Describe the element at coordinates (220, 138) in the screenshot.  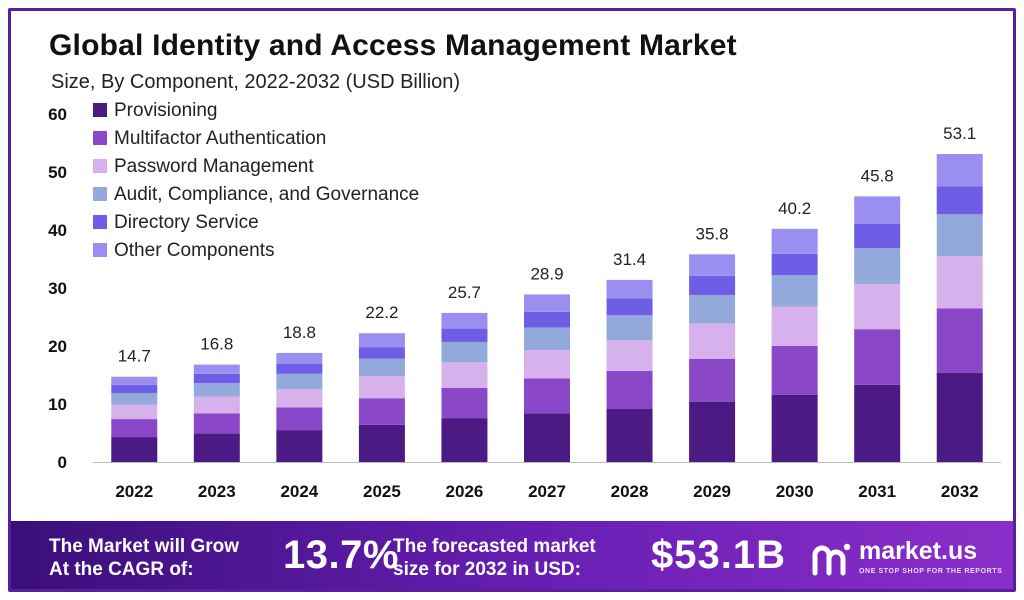
I see `legend-label: Multifactor Authentication` at that location.